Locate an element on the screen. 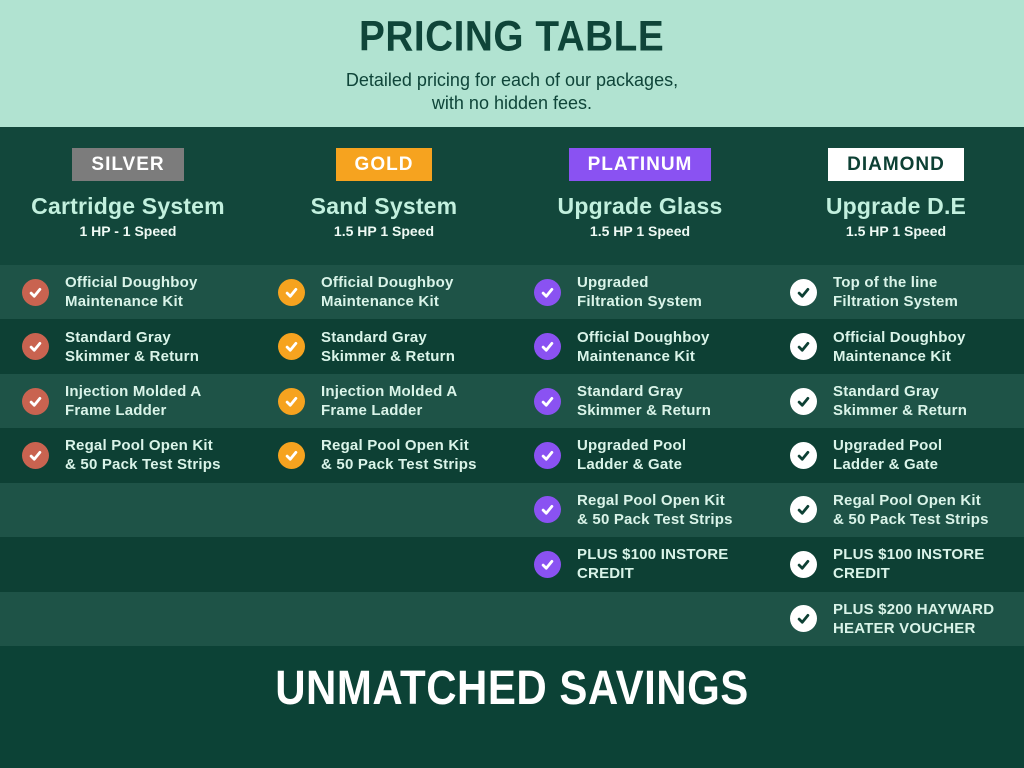  savings-banner-title: UNMATCHED SAVINGS is located at coordinates (512, 687).